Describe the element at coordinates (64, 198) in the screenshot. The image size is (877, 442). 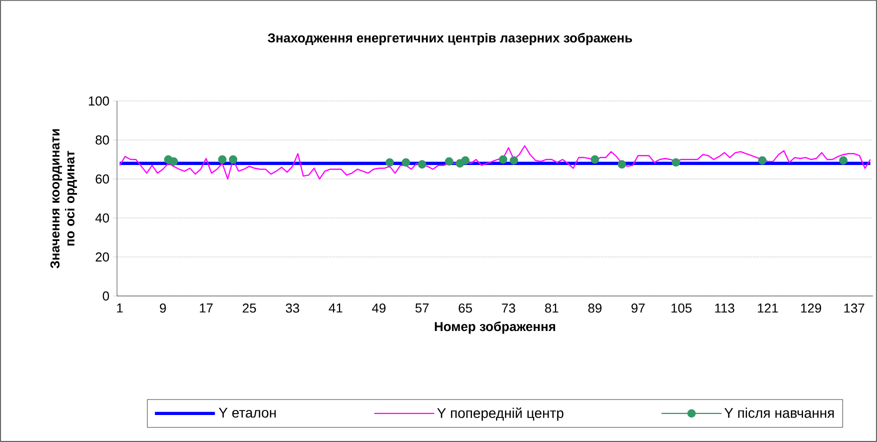
I see `y-axis-title: Значення координати по осі ординат` at that location.